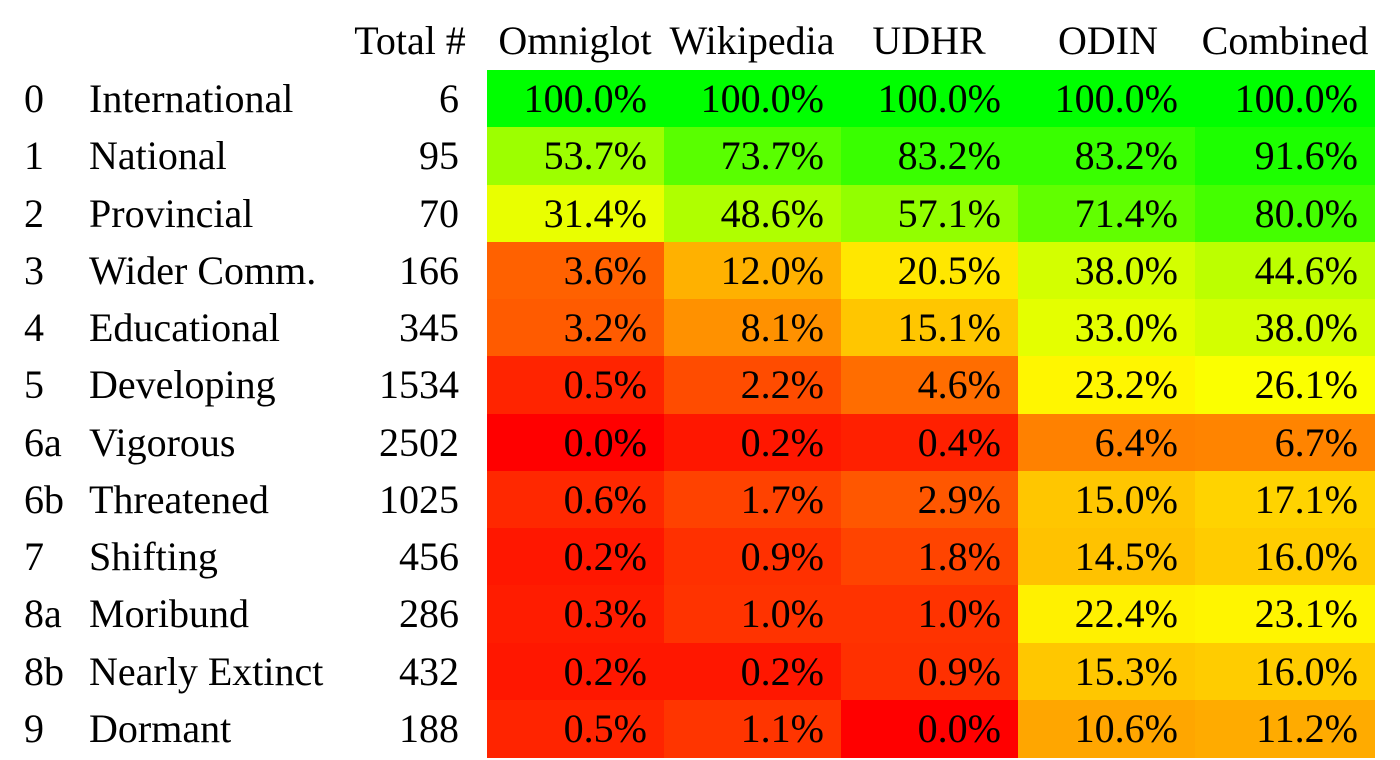 The image size is (1400, 760). What do you see at coordinates (605, 499) in the screenshot?
I see `cell-value-label: 0.6%` at bounding box center [605, 499].